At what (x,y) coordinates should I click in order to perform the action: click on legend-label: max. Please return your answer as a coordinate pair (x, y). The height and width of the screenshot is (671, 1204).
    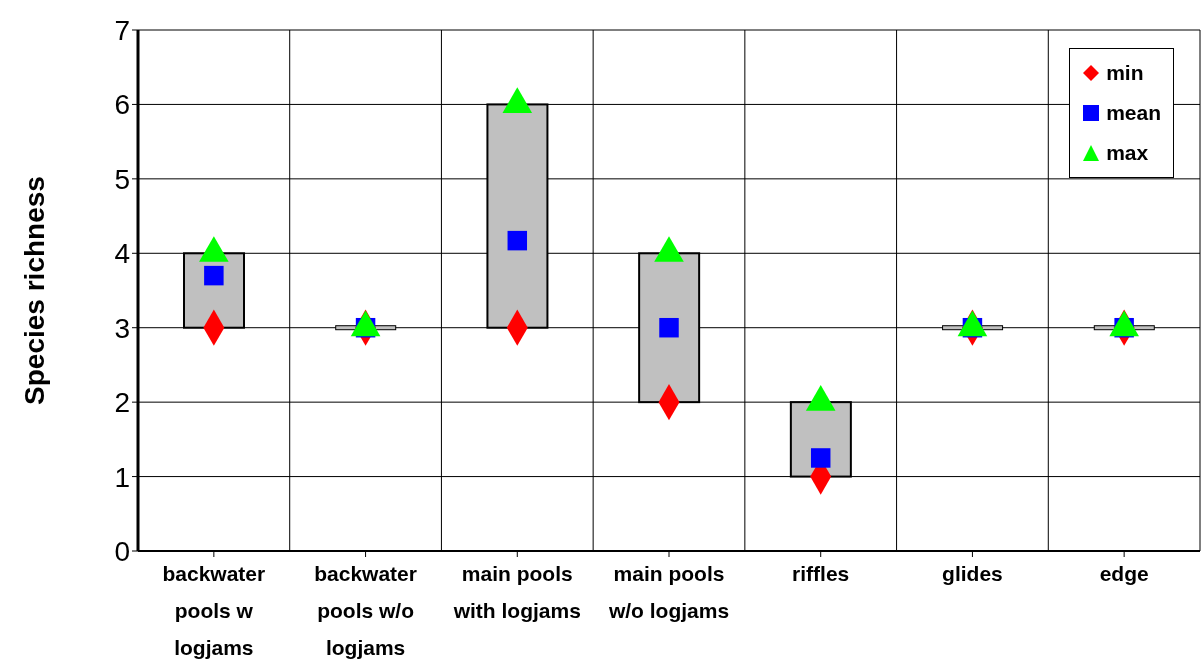
    Looking at the image, I should click on (1127, 153).